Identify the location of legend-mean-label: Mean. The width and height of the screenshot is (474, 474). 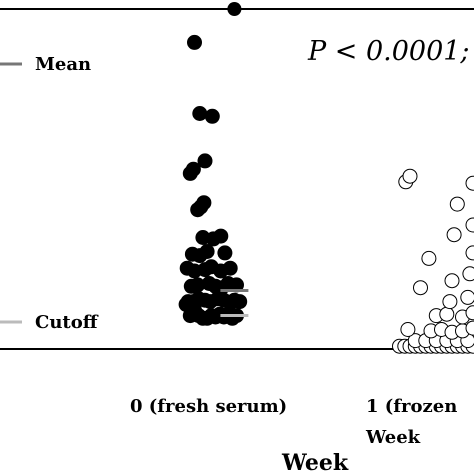
(63, 64).